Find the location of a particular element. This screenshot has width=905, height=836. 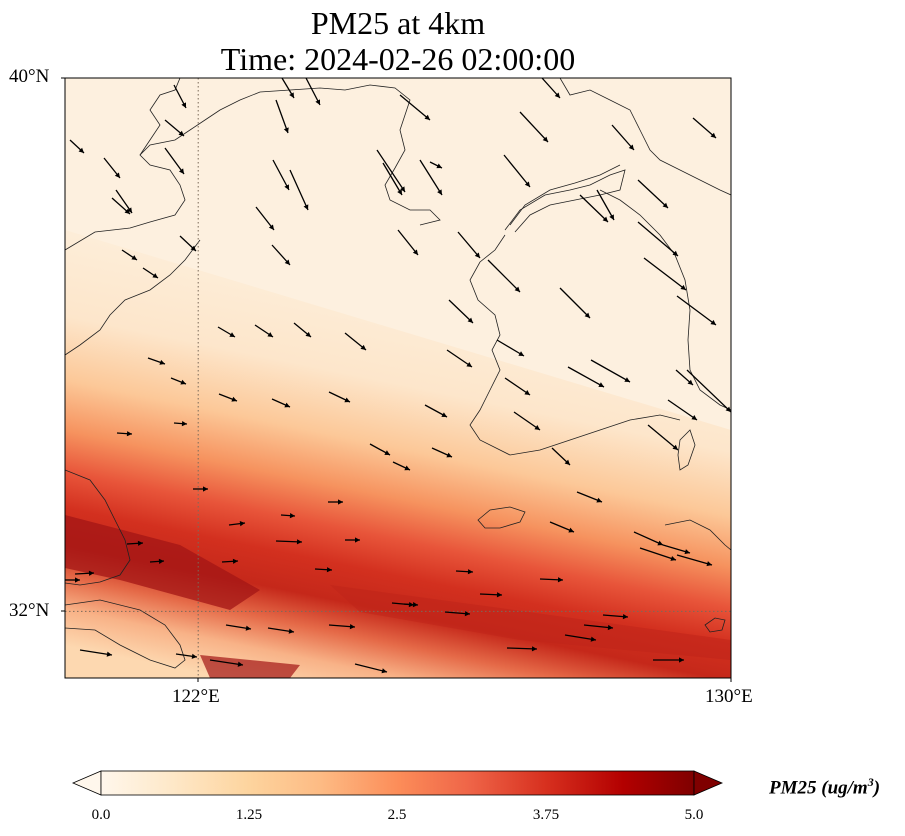

coastline-japan-kyushu is located at coordinates (697, 535).